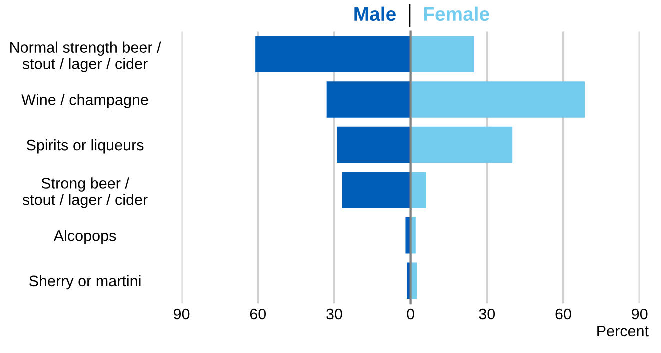  I want to click on y-tick-label: Strong beer / stout / lager / cider, so click(85, 193).